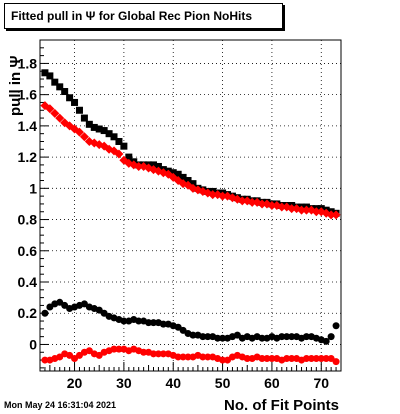 The width and height of the screenshot is (400, 414). Describe the element at coordinates (33, 344) in the screenshot. I see `y-tick-label: 0` at that location.